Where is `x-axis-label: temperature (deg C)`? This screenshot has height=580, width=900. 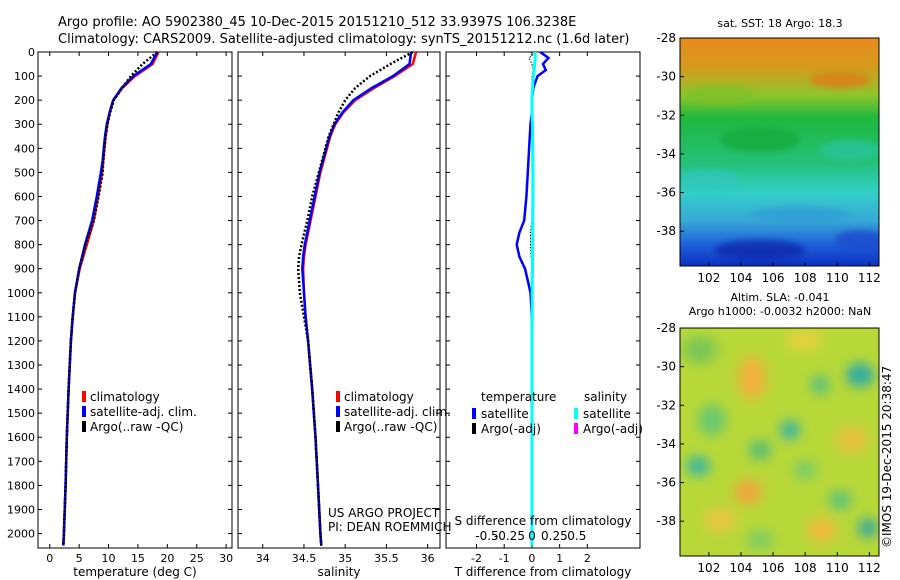 x-axis-label: temperature (deg C) is located at coordinates (134, 572).